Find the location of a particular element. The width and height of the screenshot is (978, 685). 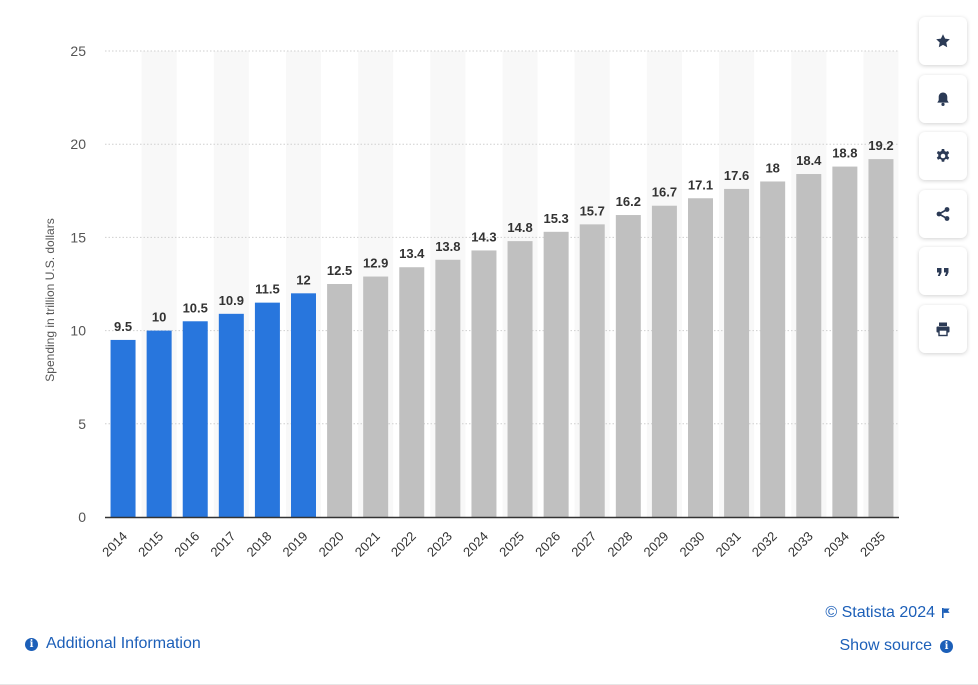

quote-icon is located at coordinates (943, 272).